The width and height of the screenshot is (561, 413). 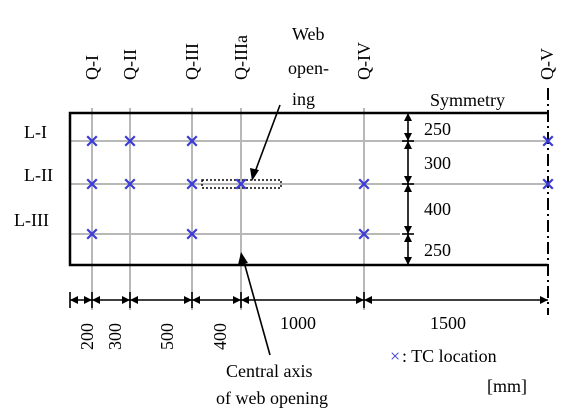 What do you see at coordinates (254, 174) in the screenshot?
I see `web-opening-leader-arrowhead` at bounding box center [254, 174].